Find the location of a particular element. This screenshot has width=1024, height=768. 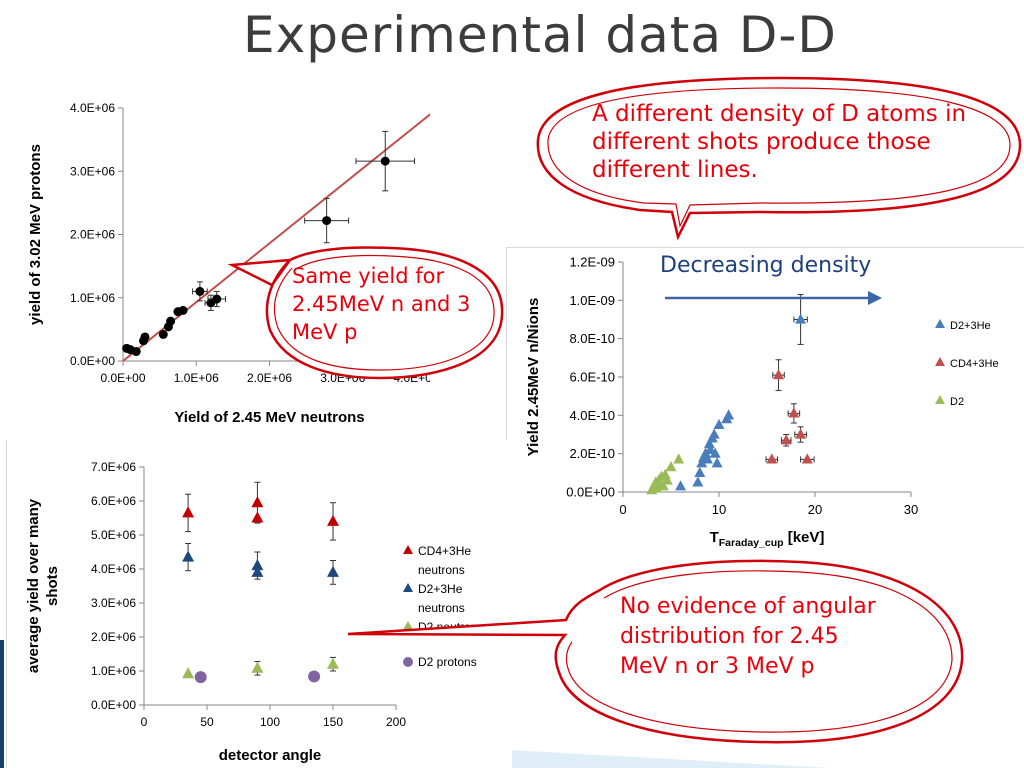

x-tick-label: 2.0E+06 is located at coordinates (269, 378).